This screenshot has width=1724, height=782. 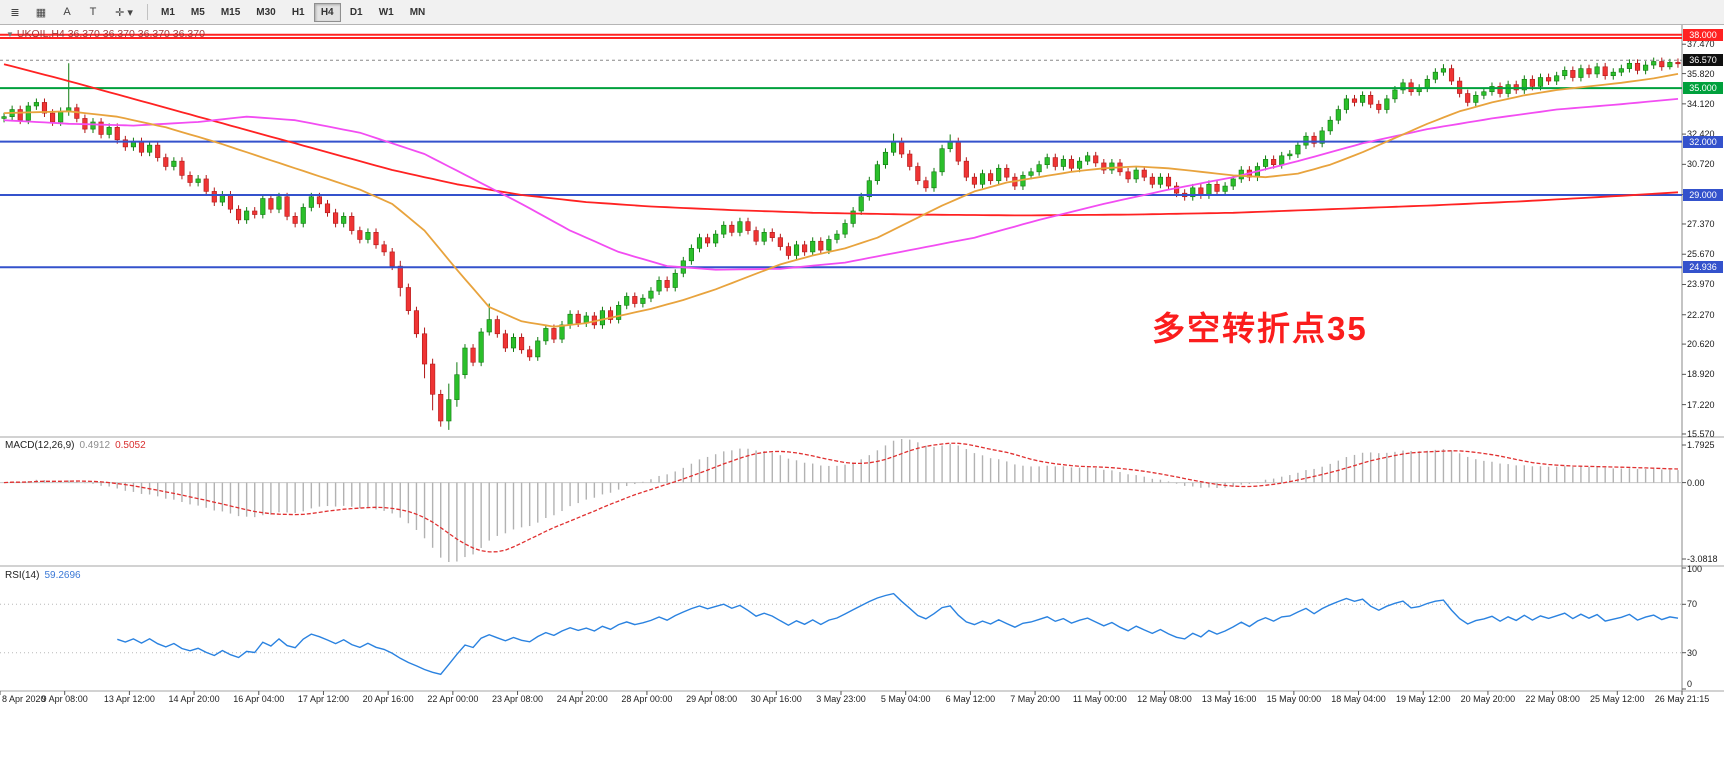 I want to click on toolbar-separator, so click(x=147, y=12).